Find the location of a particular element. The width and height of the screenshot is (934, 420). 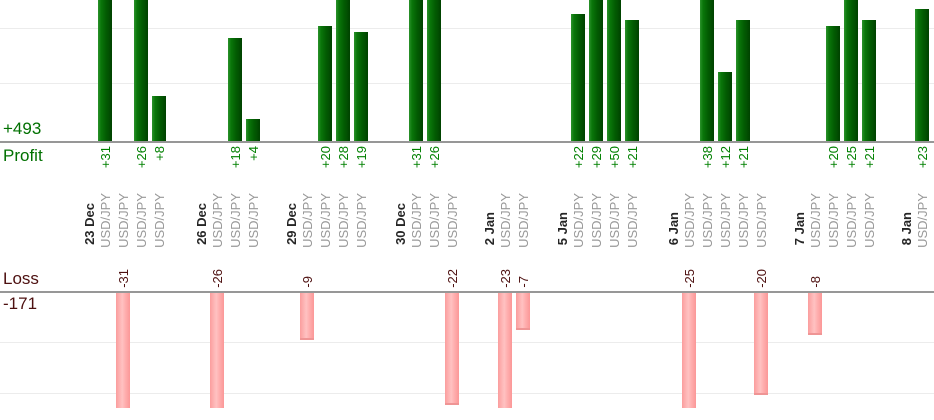

profit-value-label: +29 is located at coordinates (596, 157).